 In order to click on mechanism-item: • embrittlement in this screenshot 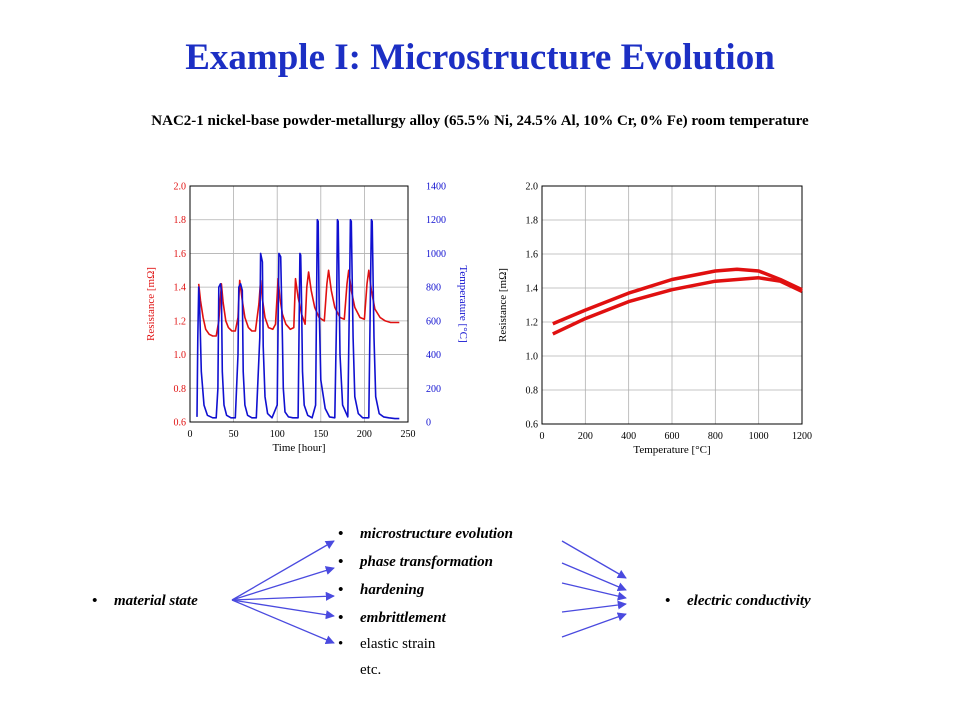, I will do `click(392, 618)`.